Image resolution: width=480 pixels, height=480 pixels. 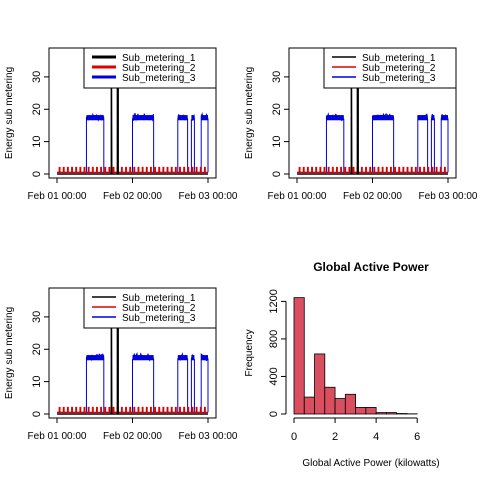 What do you see at coordinates (274, 376) in the screenshot?
I see `y-tick-label: 400` at bounding box center [274, 376].